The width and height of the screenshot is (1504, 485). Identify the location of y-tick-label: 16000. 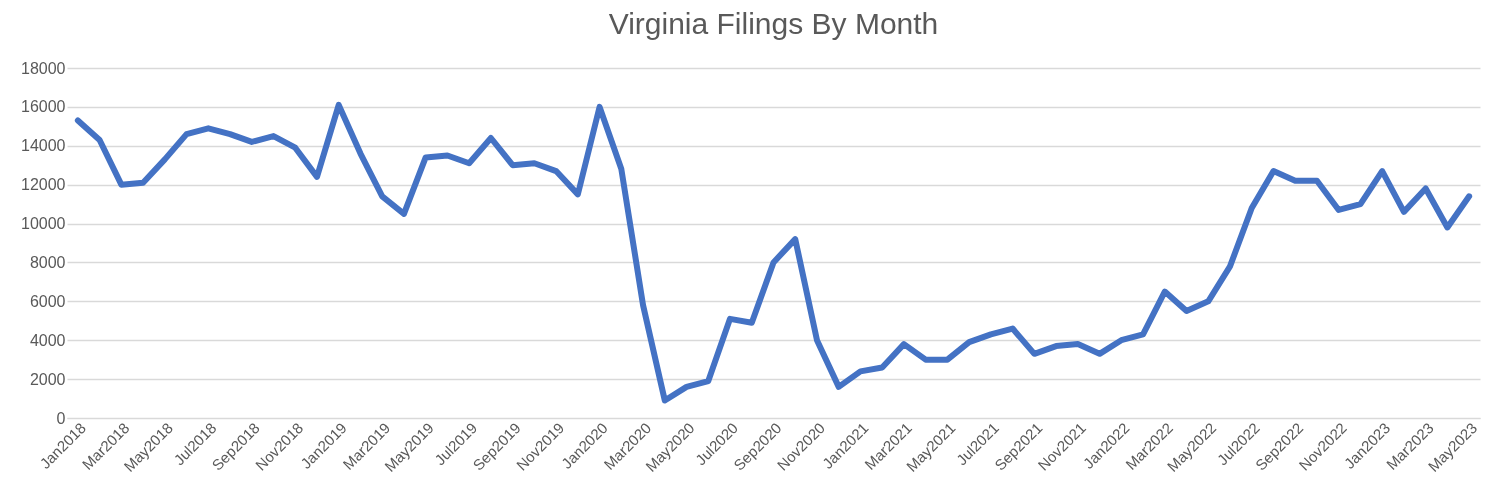
(43, 107).